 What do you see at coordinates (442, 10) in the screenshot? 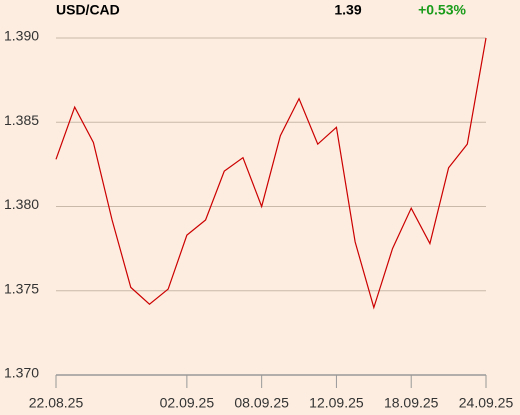
I see `change: +0.53%` at bounding box center [442, 10].